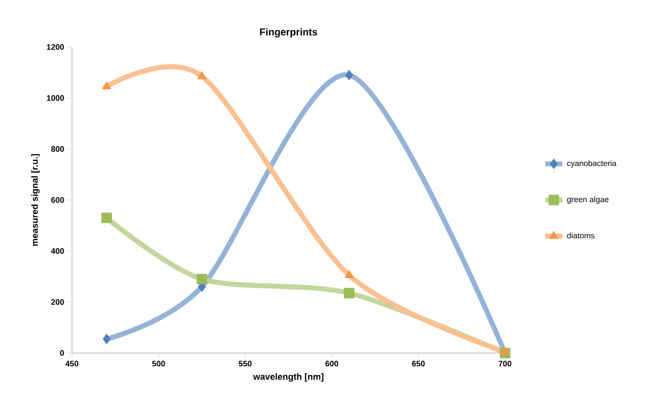  Describe the element at coordinates (35, 200) in the screenshot. I see `y-axis-title: measured signal [r.u.]` at that location.